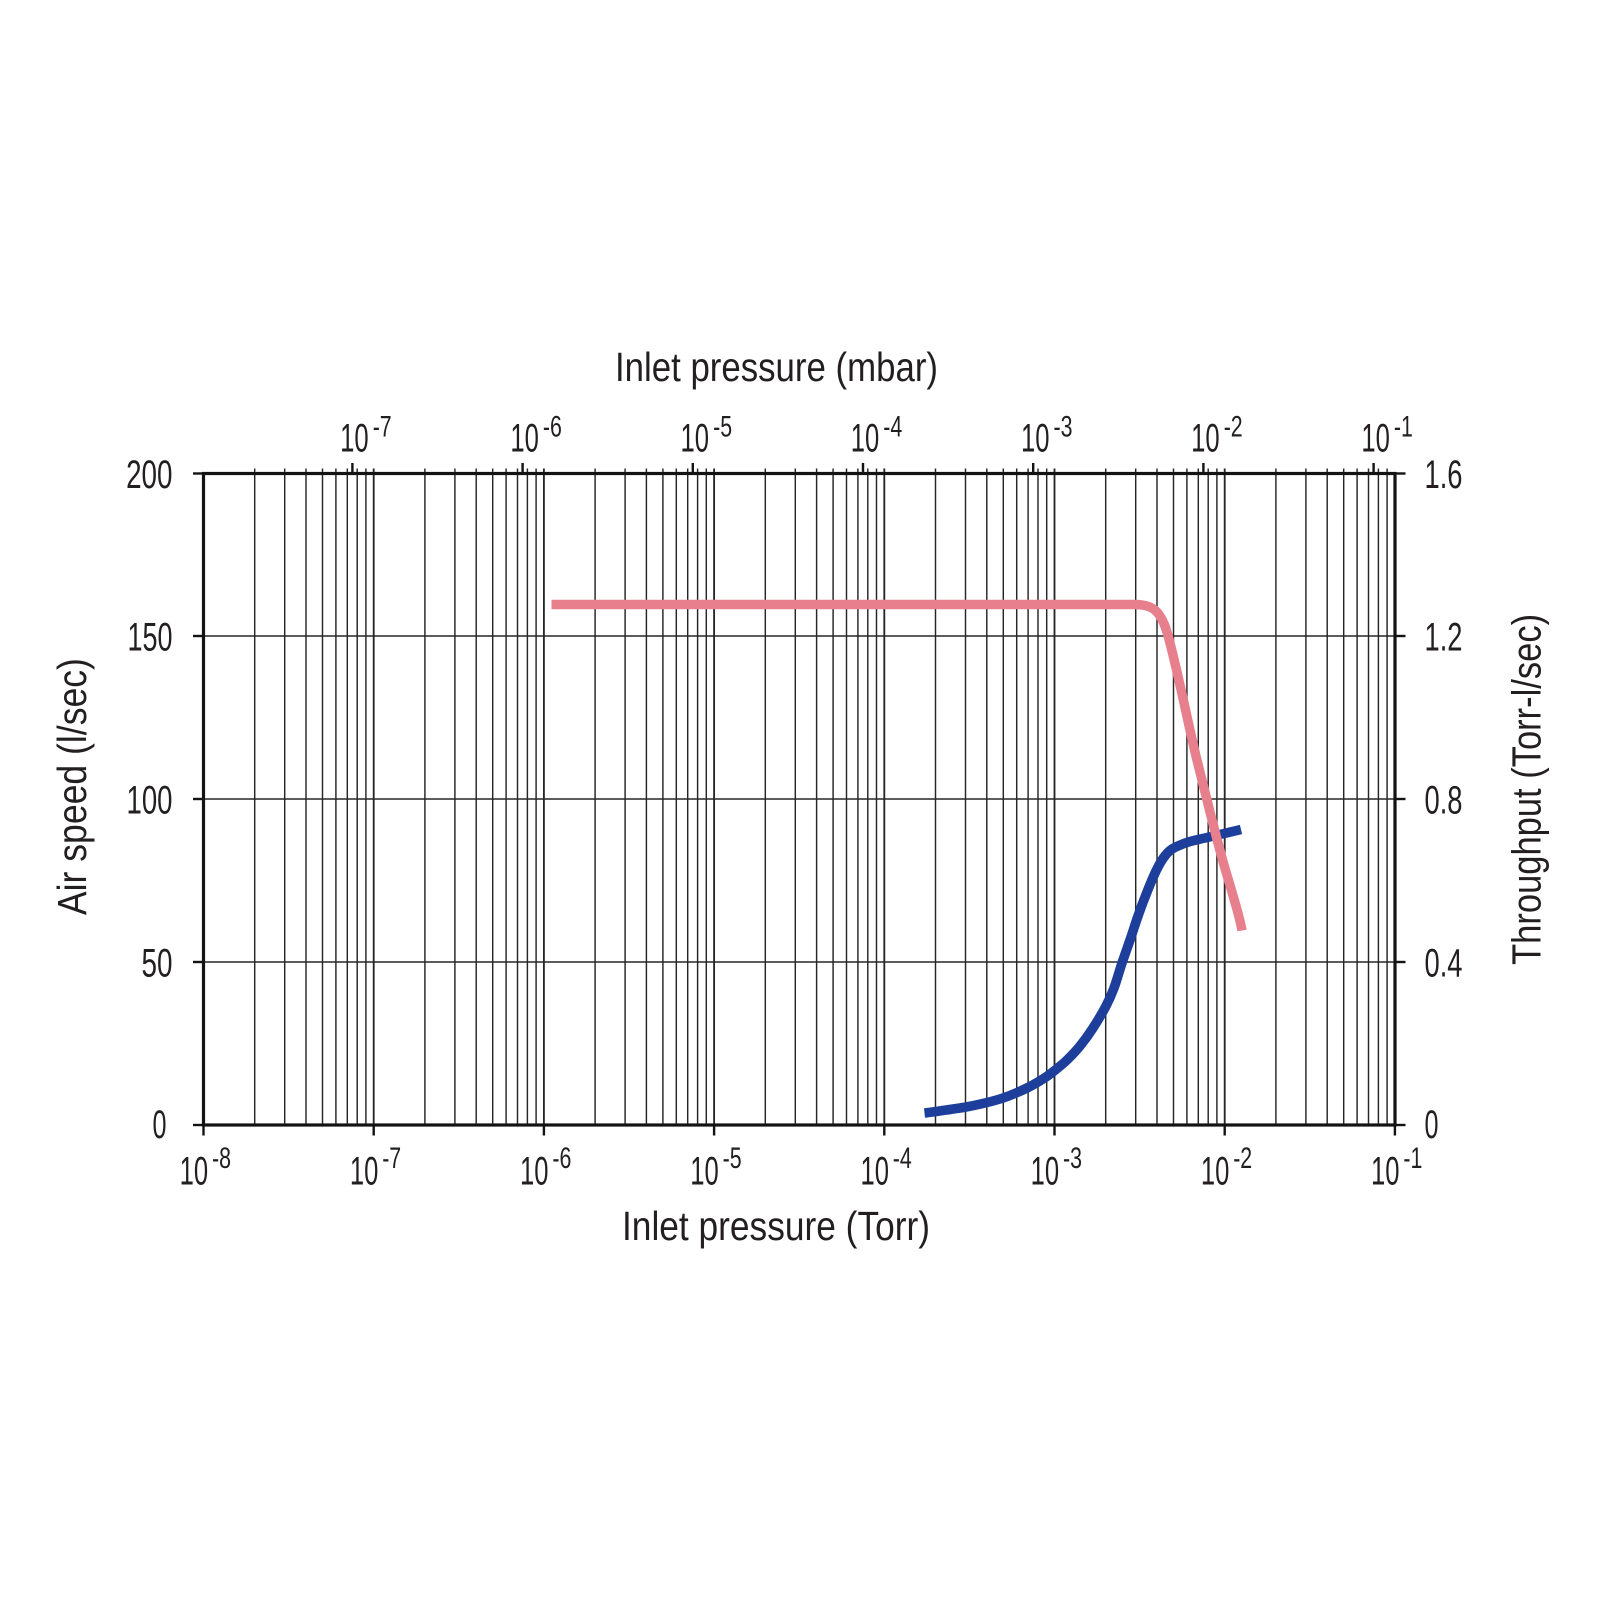  What do you see at coordinates (1444, 638) in the screenshot?
I see `svg-text: 1.2` at bounding box center [1444, 638].